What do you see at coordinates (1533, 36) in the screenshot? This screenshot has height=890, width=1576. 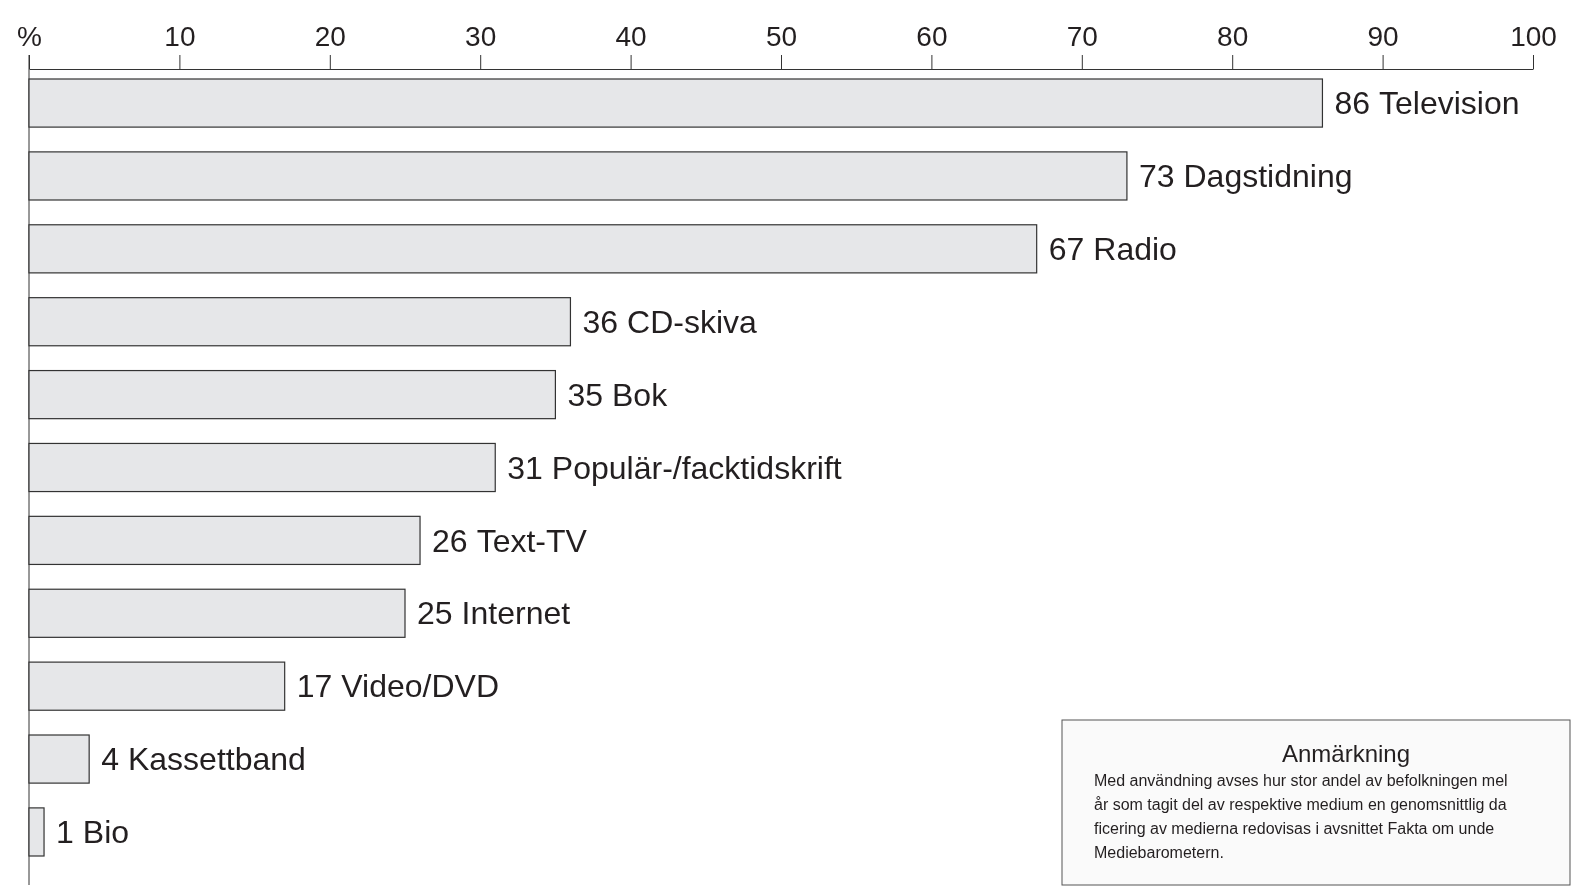 I see `x-tick-label: 100` at bounding box center [1533, 36].